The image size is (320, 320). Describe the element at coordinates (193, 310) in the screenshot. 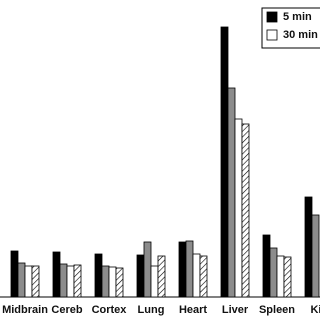

I see `x-tick-label: Heart` at that location.